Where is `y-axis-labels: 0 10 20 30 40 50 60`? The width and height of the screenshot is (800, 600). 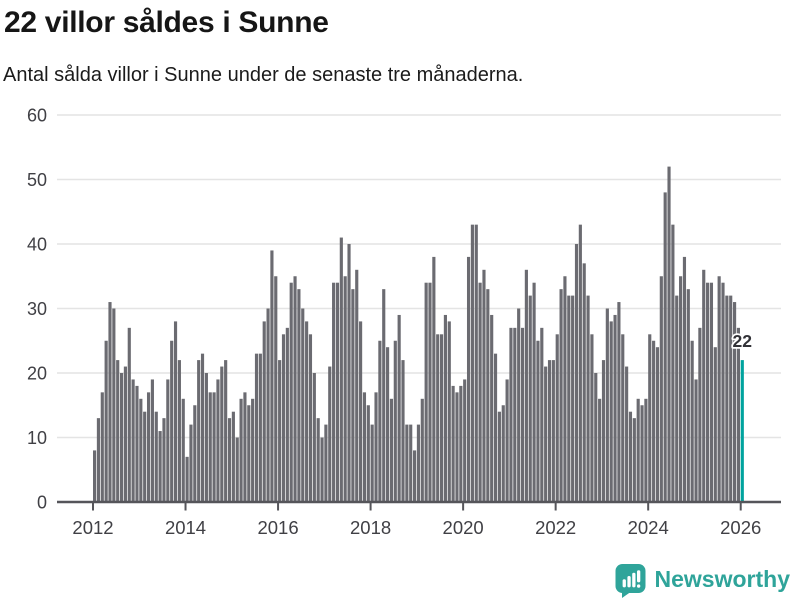
y-axis-labels: 0 10 20 30 40 50 60 is located at coordinates (37, 309).